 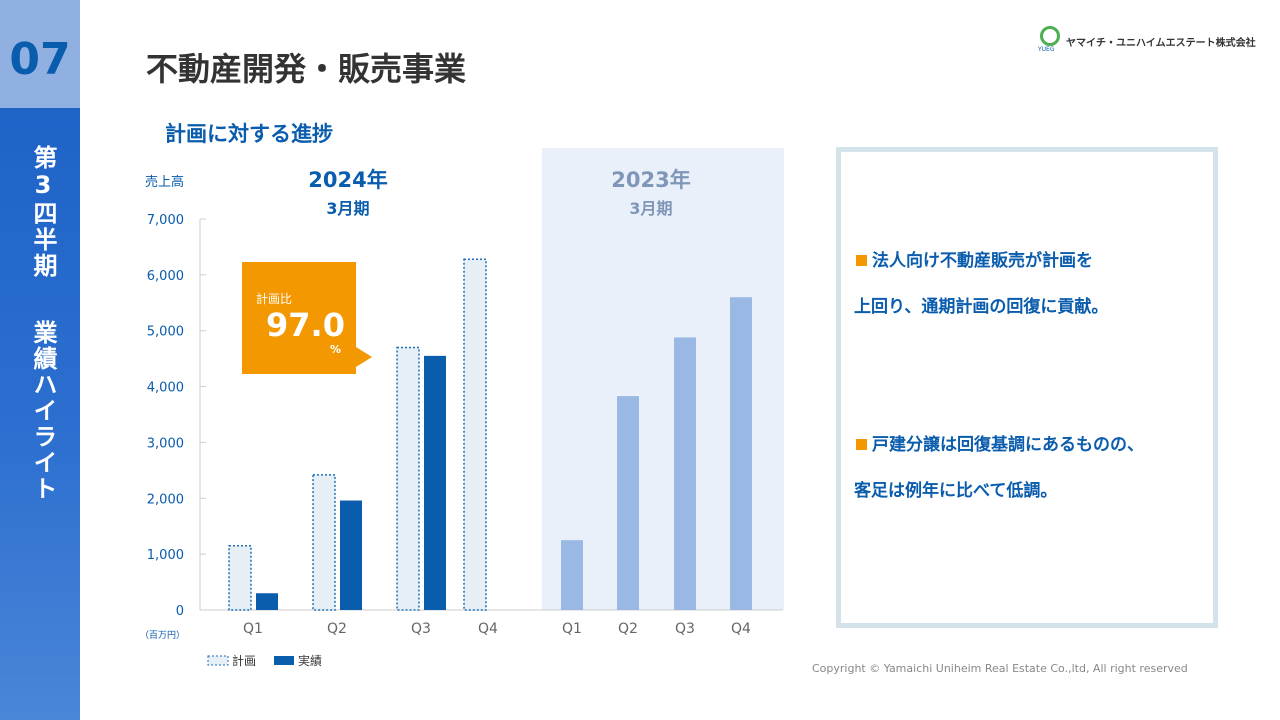 I want to click on y-tick-label: 2,000, so click(x=165, y=499).